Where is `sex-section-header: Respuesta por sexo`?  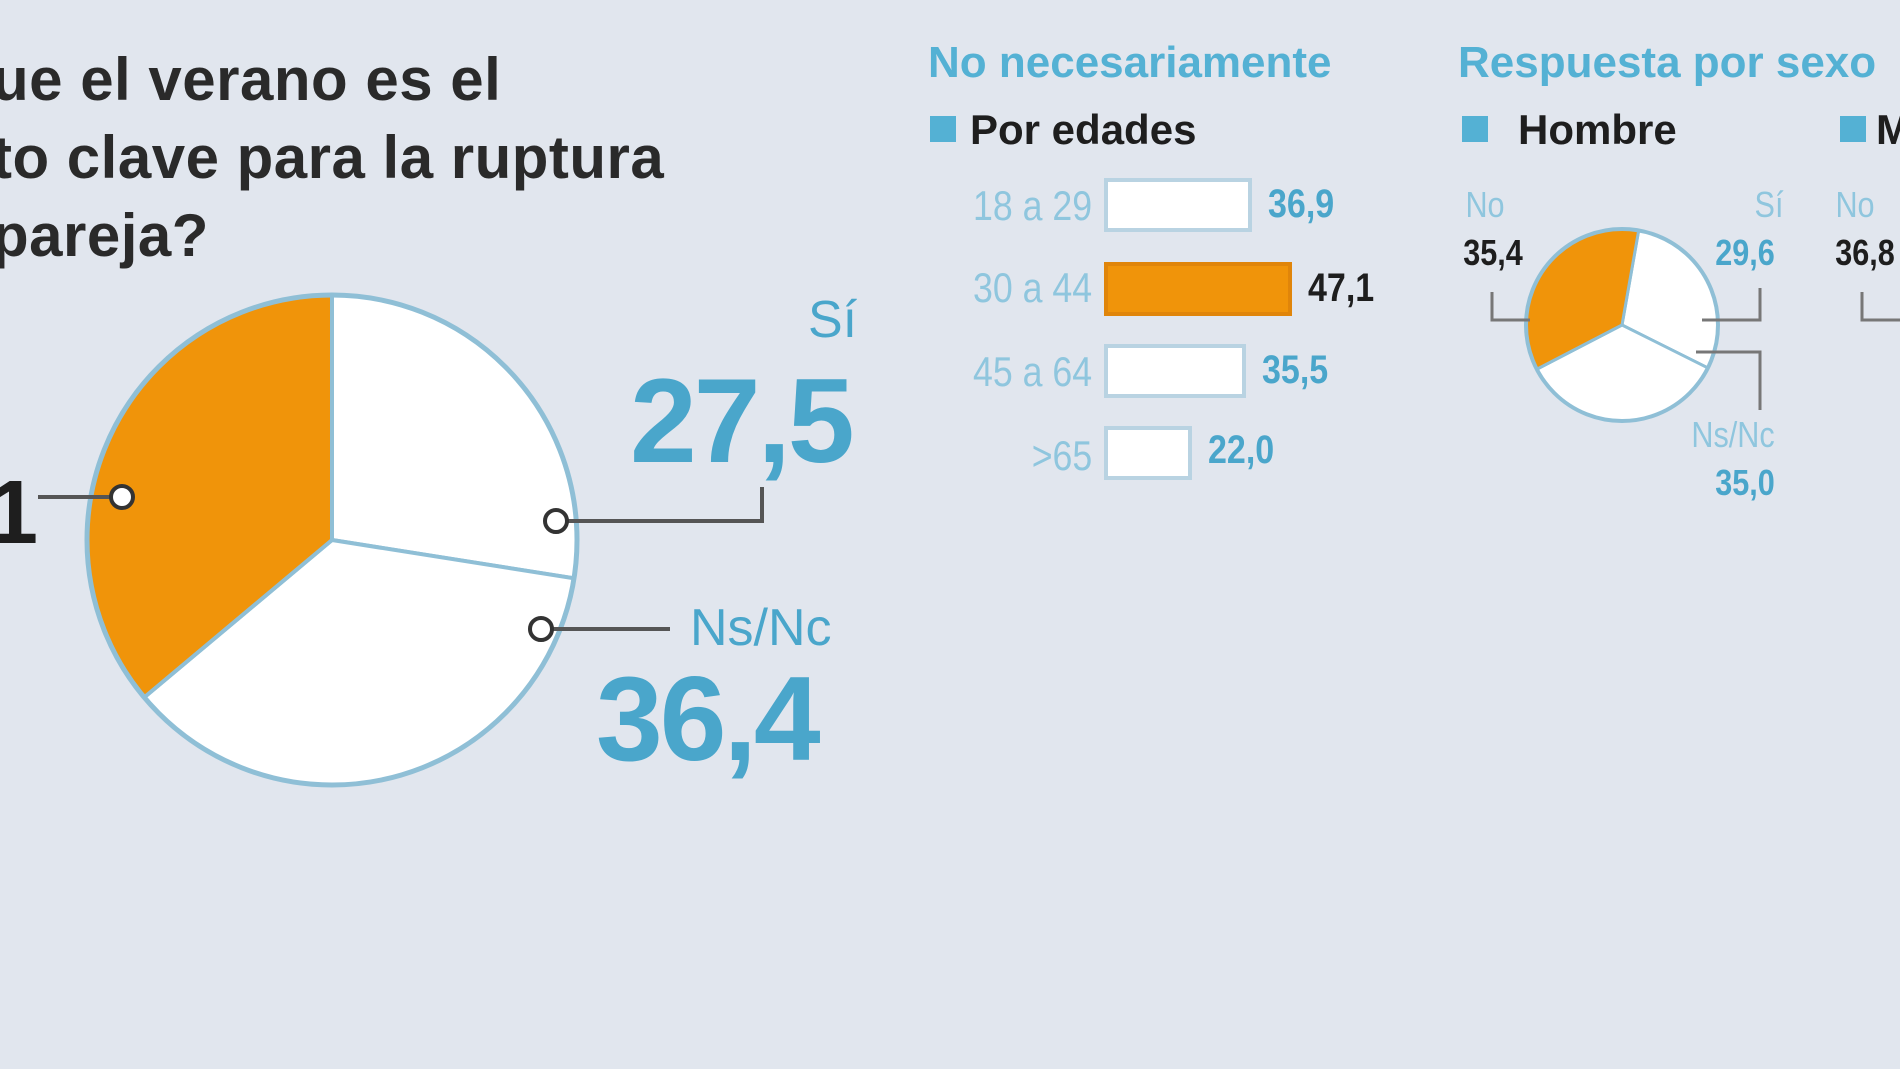
sex-section-header: Respuesta por sexo is located at coordinates (1667, 62).